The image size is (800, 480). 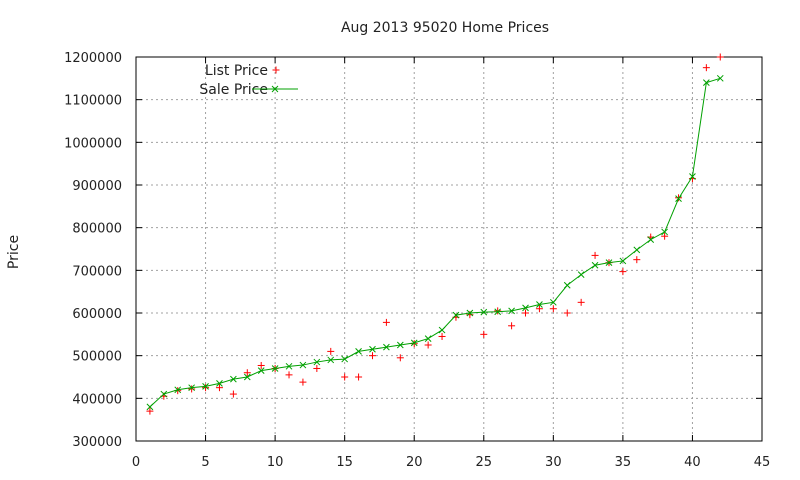 What do you see at coordinates (14, 252) in the screenshot?
I see `y-axis-label: Price` at bounding box center [14, 252].